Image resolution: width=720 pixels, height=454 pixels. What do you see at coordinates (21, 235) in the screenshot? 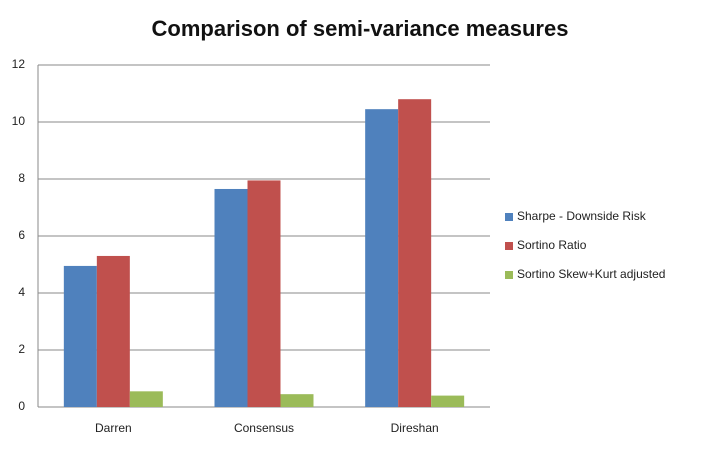
I see `y-tick-label: 6` at bounding box center [21, 235].